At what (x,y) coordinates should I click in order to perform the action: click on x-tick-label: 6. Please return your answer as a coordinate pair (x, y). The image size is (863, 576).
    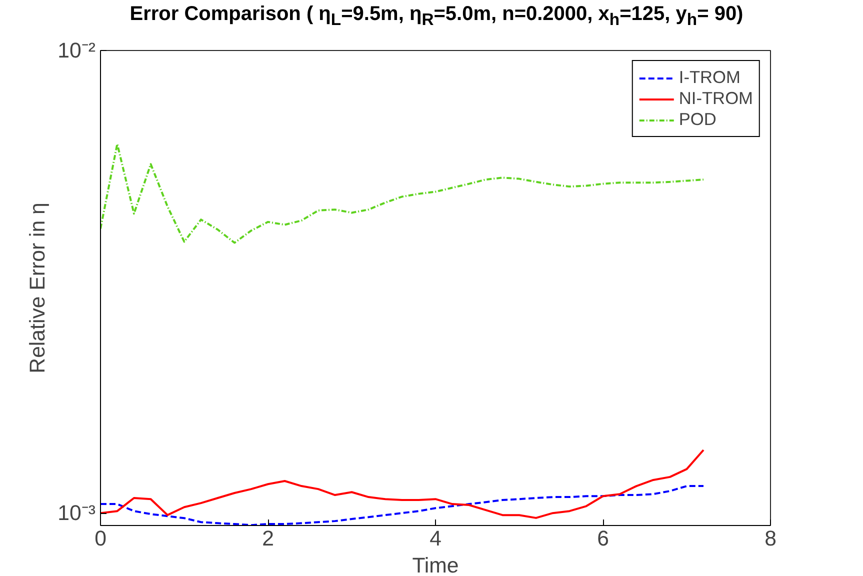
    Looking at the image, I should click on (603, 538).